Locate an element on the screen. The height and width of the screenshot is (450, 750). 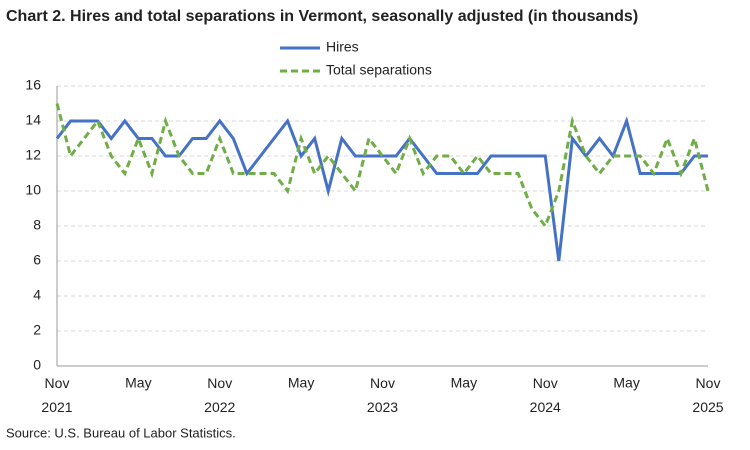
x-tick-label: Nov 2024 is located at coordinates (545, 395).